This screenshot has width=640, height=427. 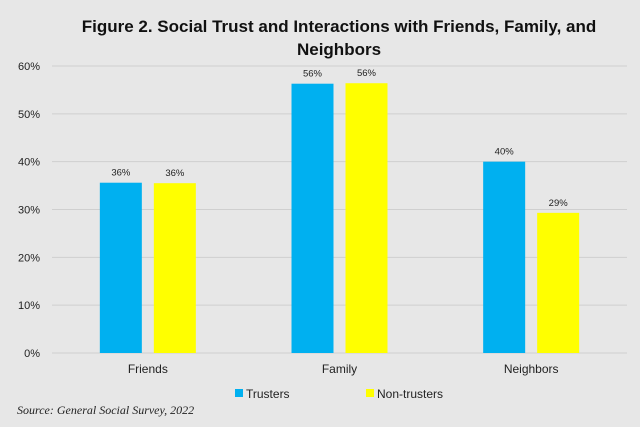 What do you see at coordinates (370, 393) in the screenshot?
I see `legend-swatch-non-trusters` at bounding box center [370, 393].